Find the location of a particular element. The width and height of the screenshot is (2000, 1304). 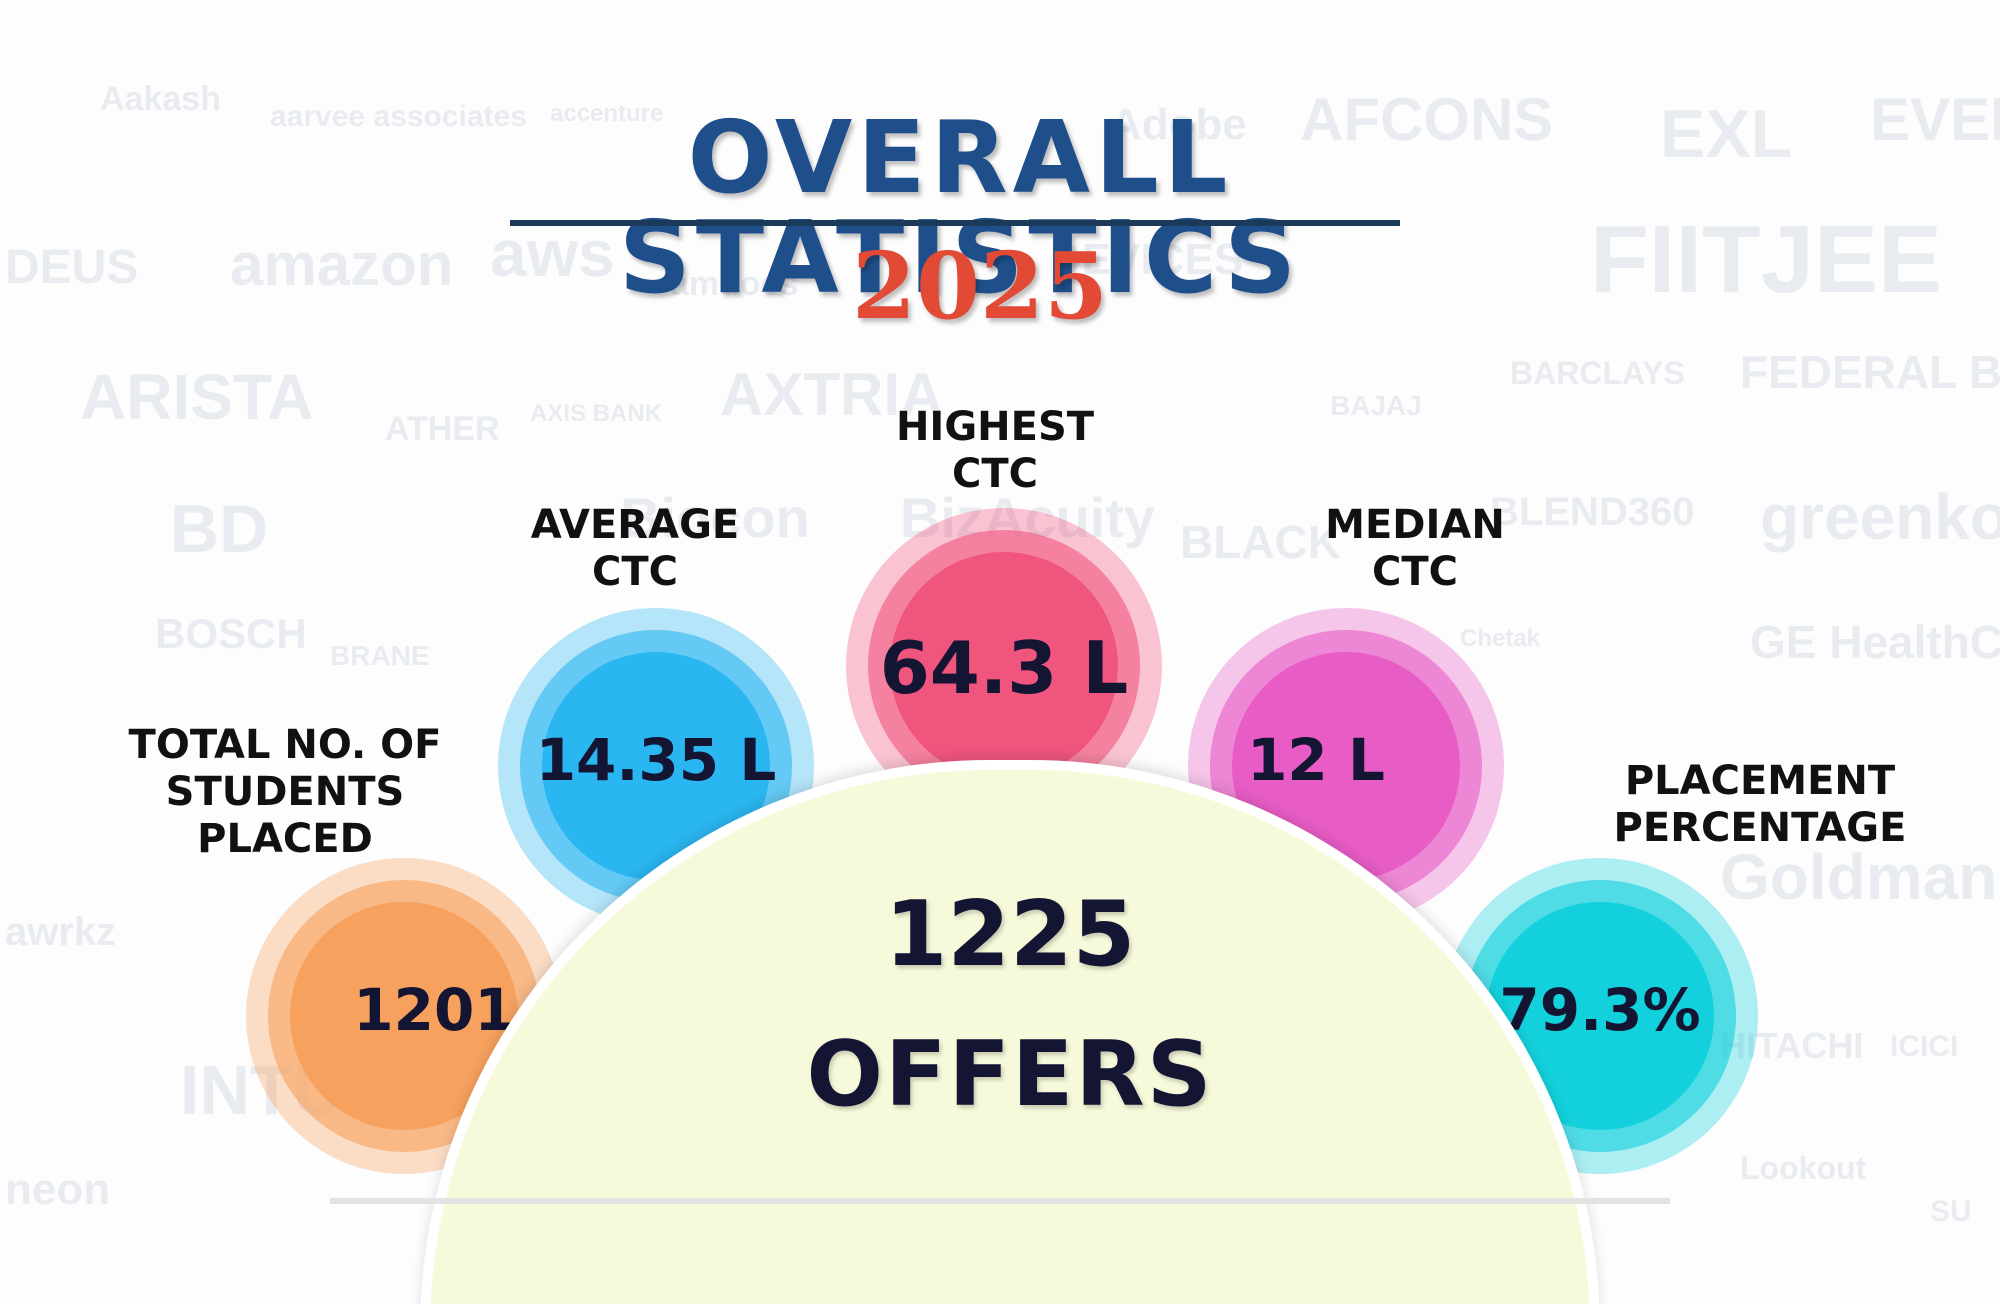

median-ctc-value: 12 L is located at coordinates (1316, 760).